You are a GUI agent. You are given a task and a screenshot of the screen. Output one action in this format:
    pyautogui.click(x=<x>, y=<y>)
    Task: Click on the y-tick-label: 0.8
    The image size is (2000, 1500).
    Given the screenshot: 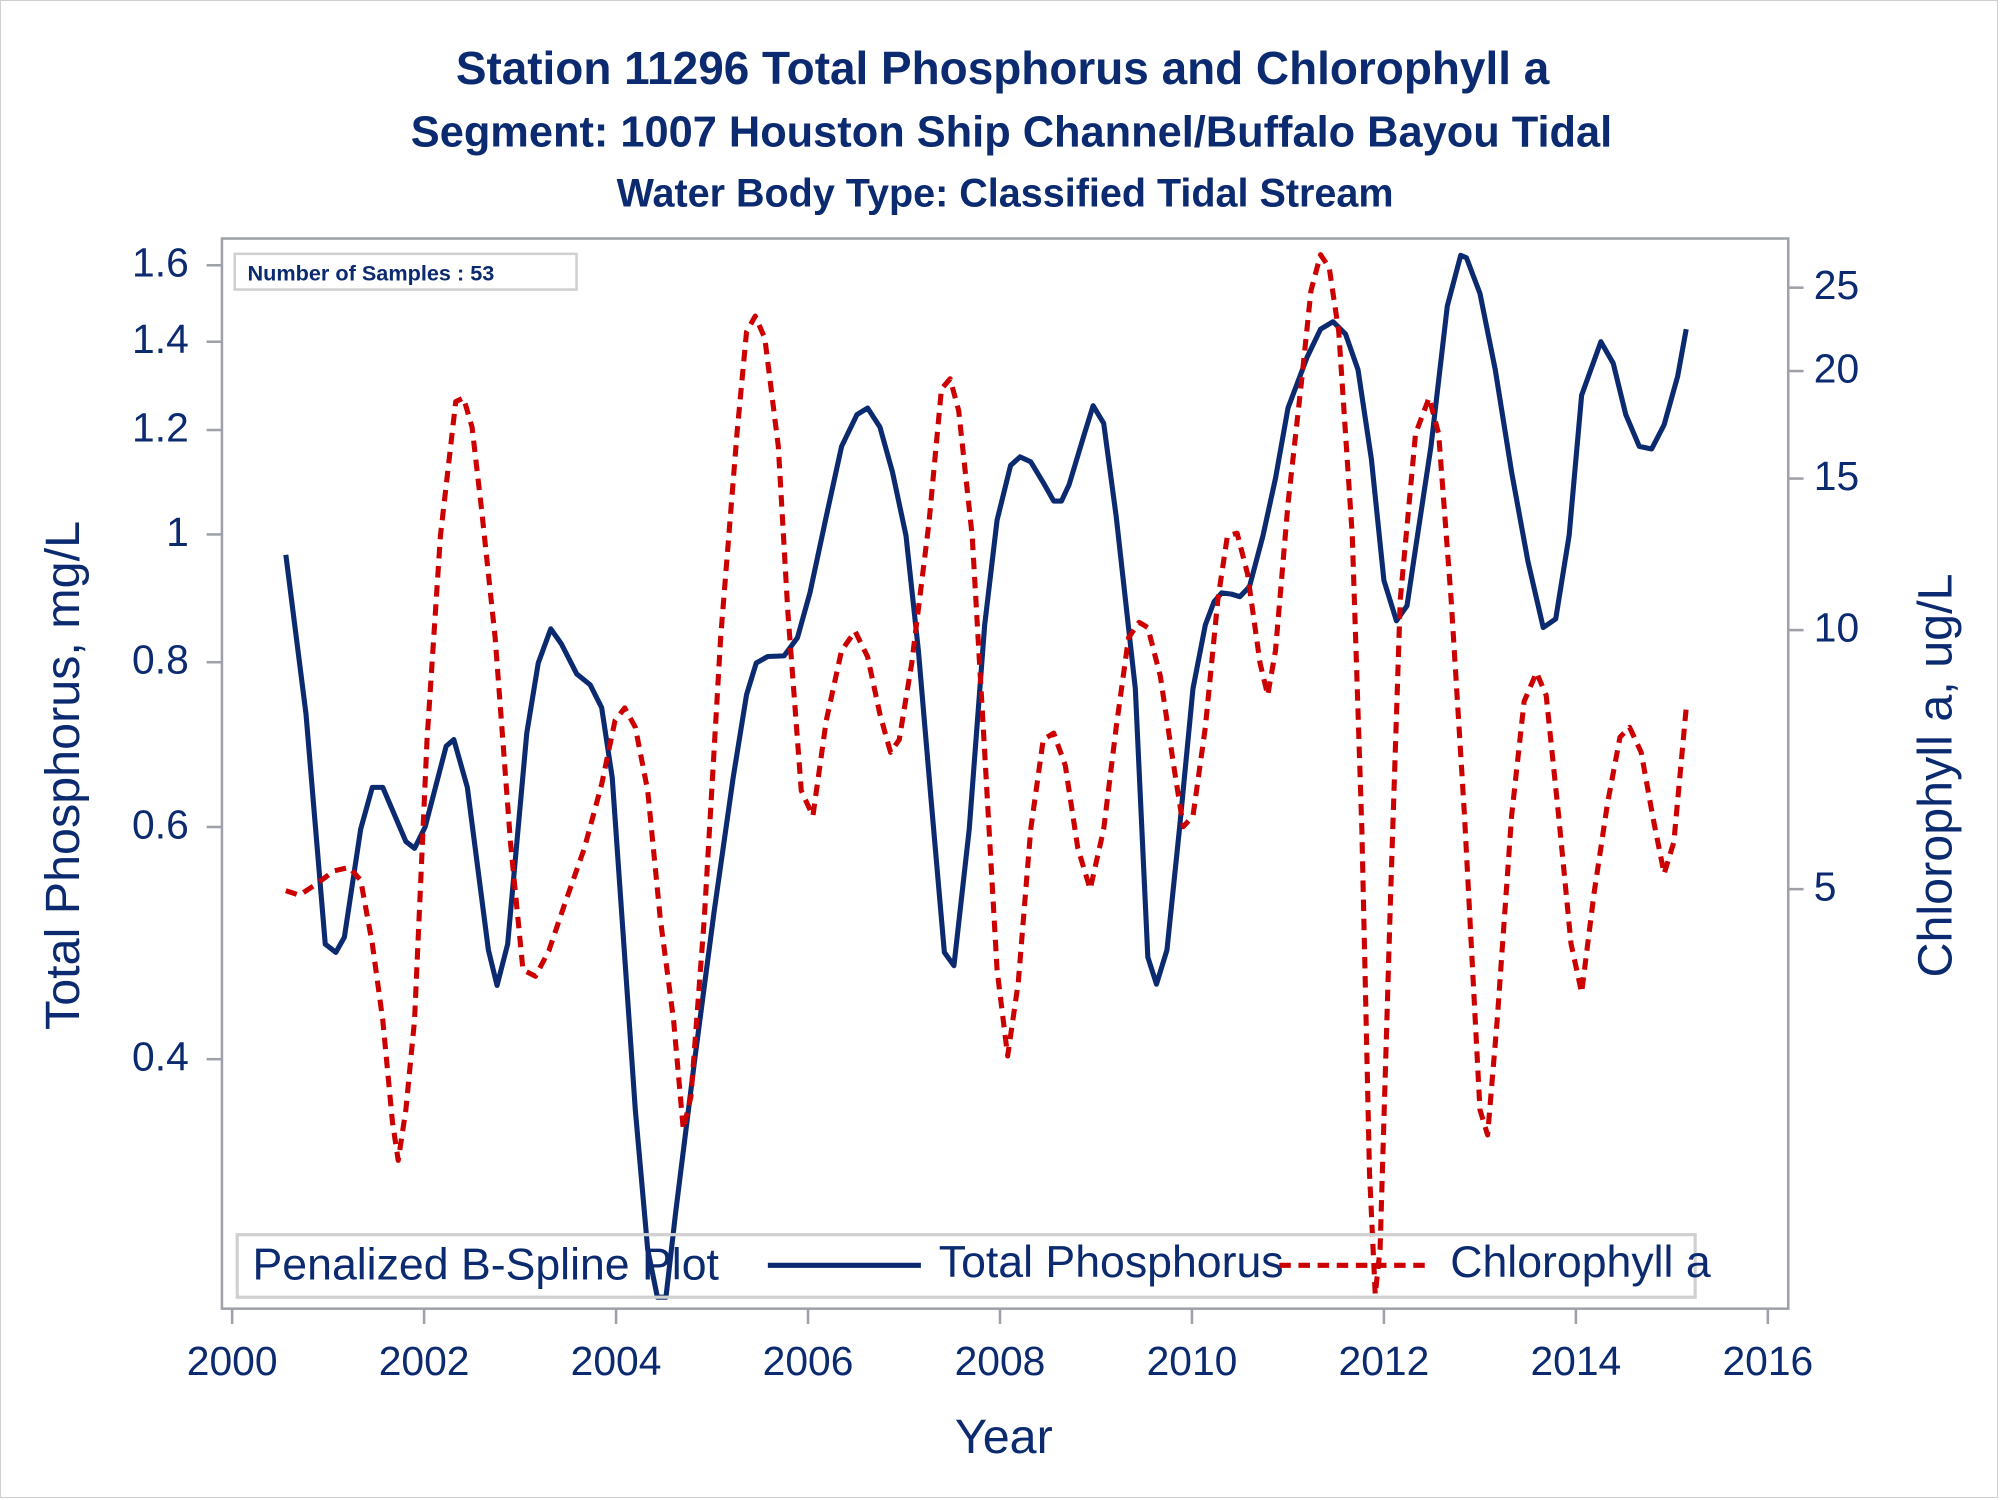 What is the action you would take?
    pyautogui.click(x=160, y=660)
    